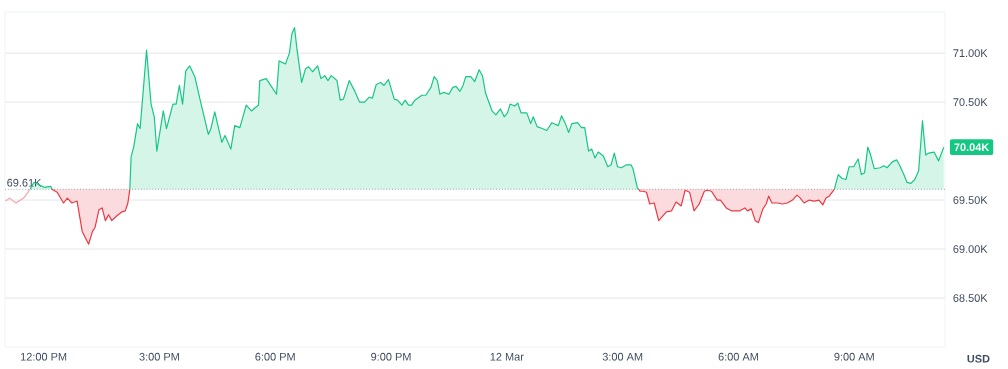 This screenshot has height=369, width=1008. I want to click on x-tick-label: 3:00 AM, so click(622, 356).